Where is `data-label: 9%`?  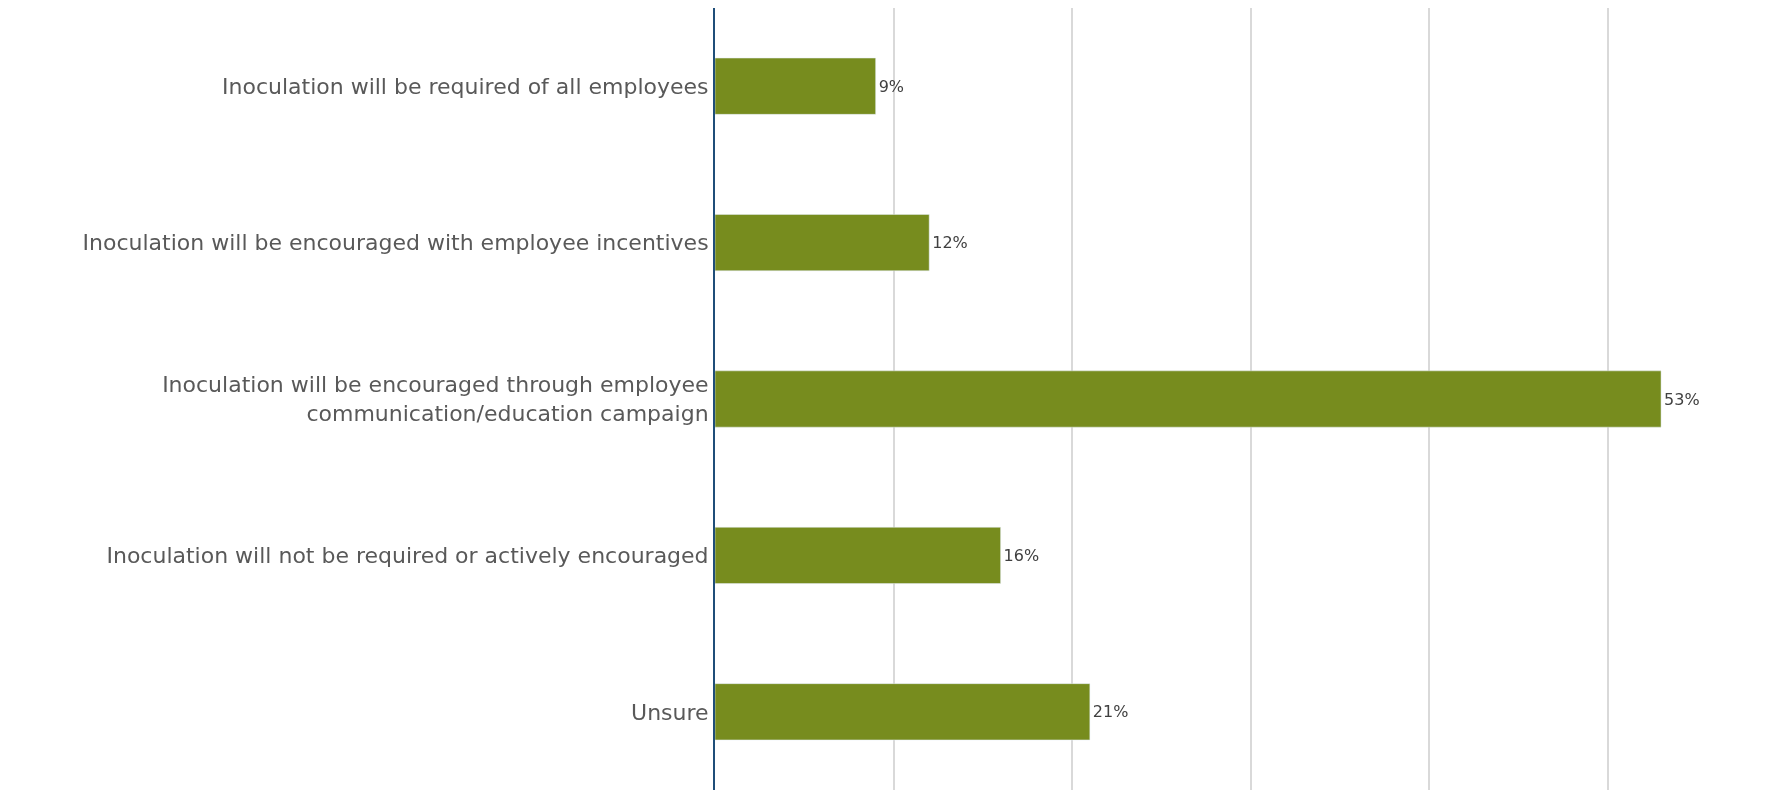 data-label: 9% is located at coordinates (891, 86).